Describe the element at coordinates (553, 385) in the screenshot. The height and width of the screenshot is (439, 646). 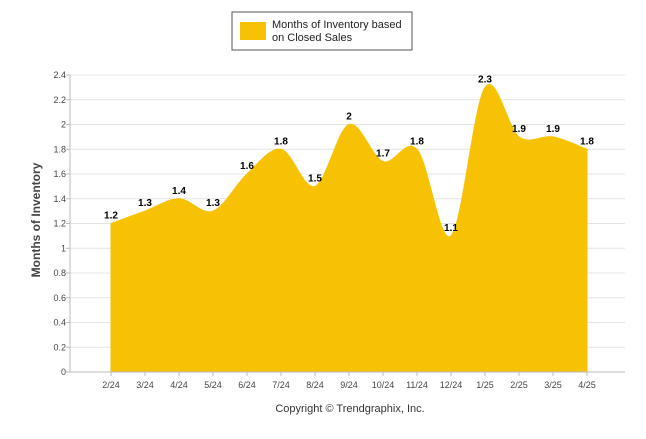
I see `x-tick-label: 3/25` at that location.